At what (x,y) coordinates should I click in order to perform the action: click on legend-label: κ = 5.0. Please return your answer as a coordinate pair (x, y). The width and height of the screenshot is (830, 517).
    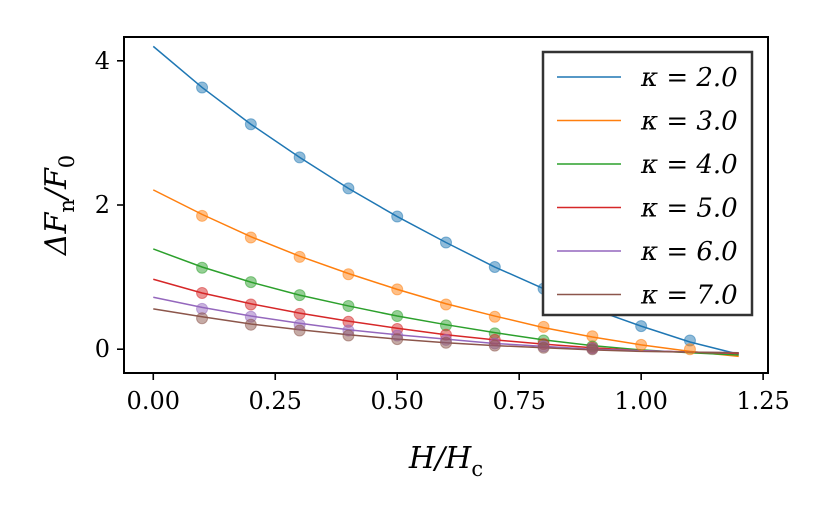
    Looking at the image, I should click on (689, 209).